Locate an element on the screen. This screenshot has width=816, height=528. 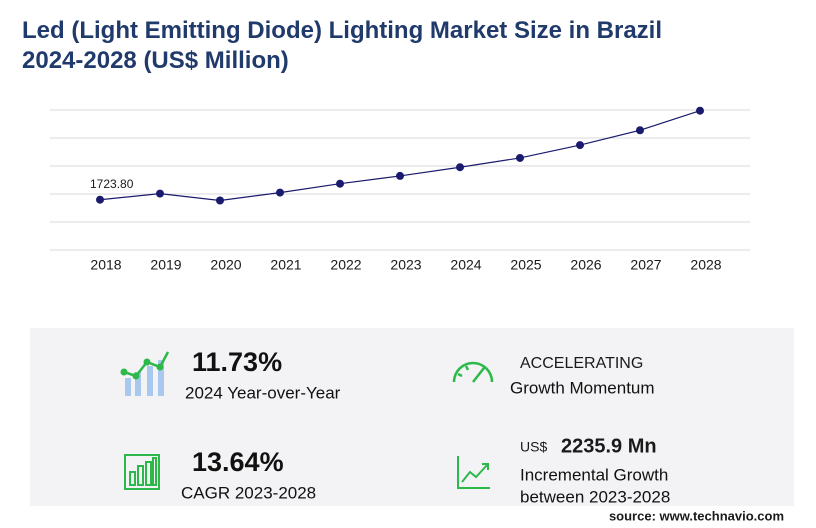
x-tick-label: 2023 is located at coordinates (405, 265).